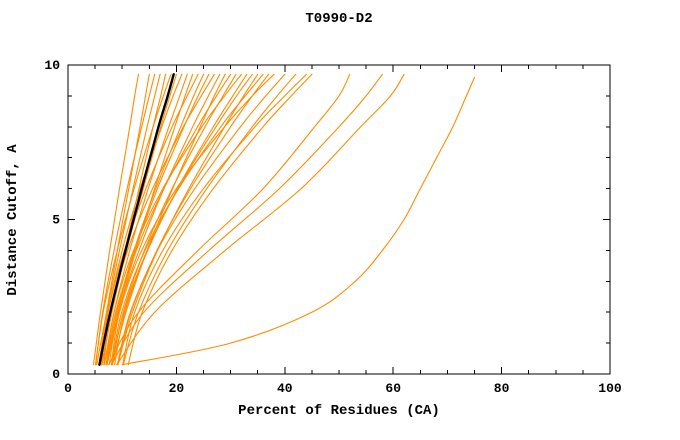 This screenshot has width=680, height=440. What do you see at coordinates (56, 374) in the screenshot?
I see `y-tick-label: 0` at bounding box center [56, 374].